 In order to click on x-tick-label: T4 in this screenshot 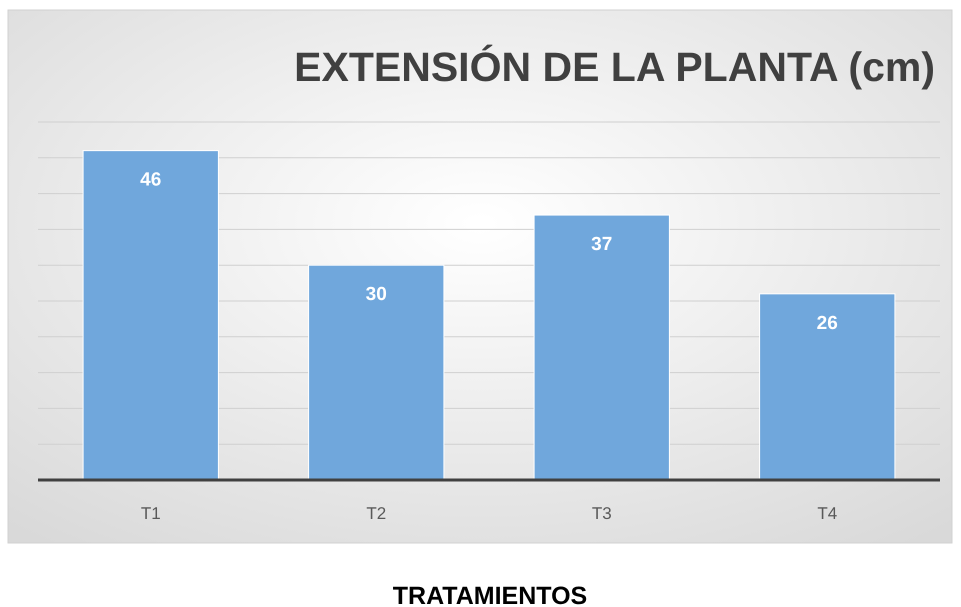, I will do `click(827, 513)`.